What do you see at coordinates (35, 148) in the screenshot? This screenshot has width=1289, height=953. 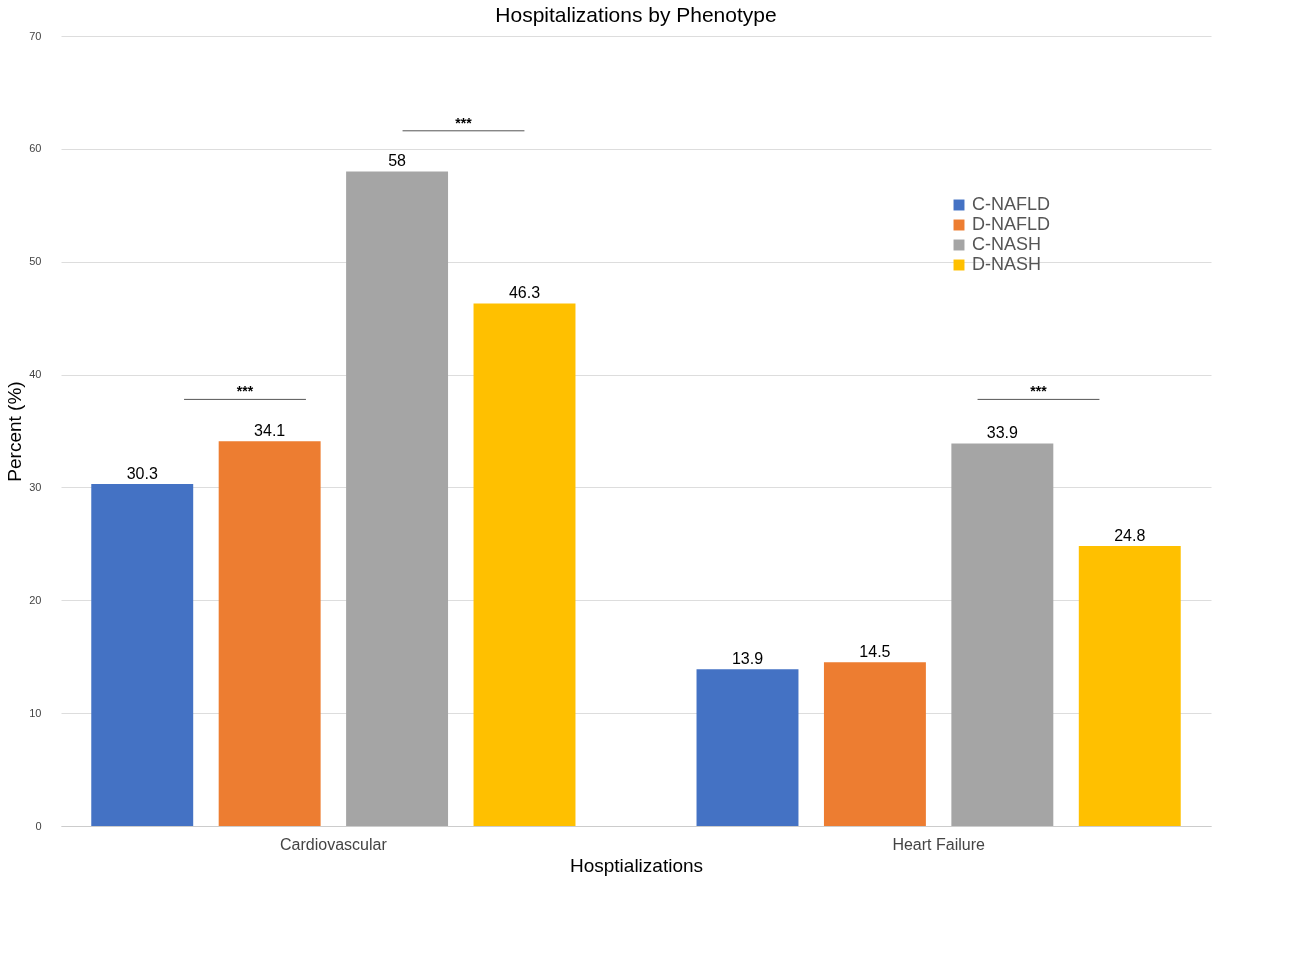 I see `y-tick-label: 60` at bounding box center [35, 148].